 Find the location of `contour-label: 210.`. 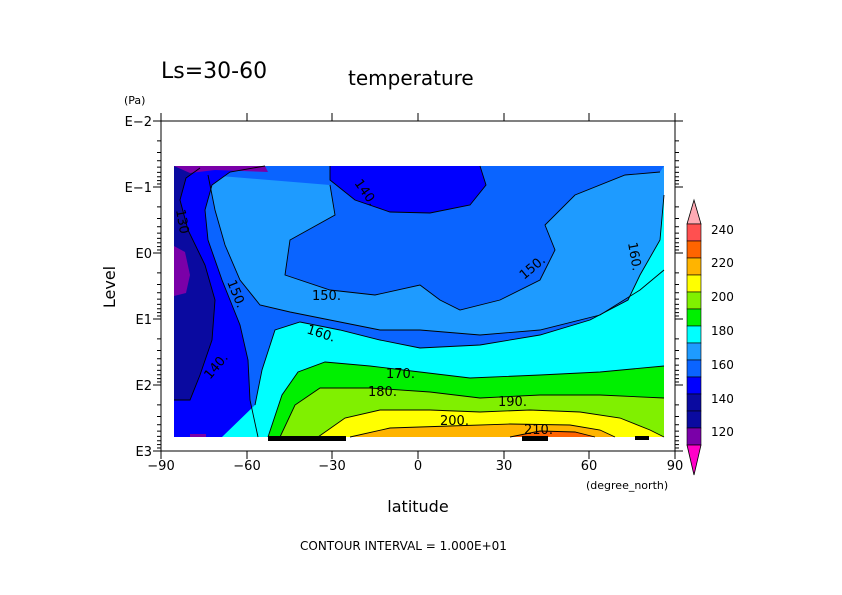

contour-label: 210. is located at coordinates (538, 430).